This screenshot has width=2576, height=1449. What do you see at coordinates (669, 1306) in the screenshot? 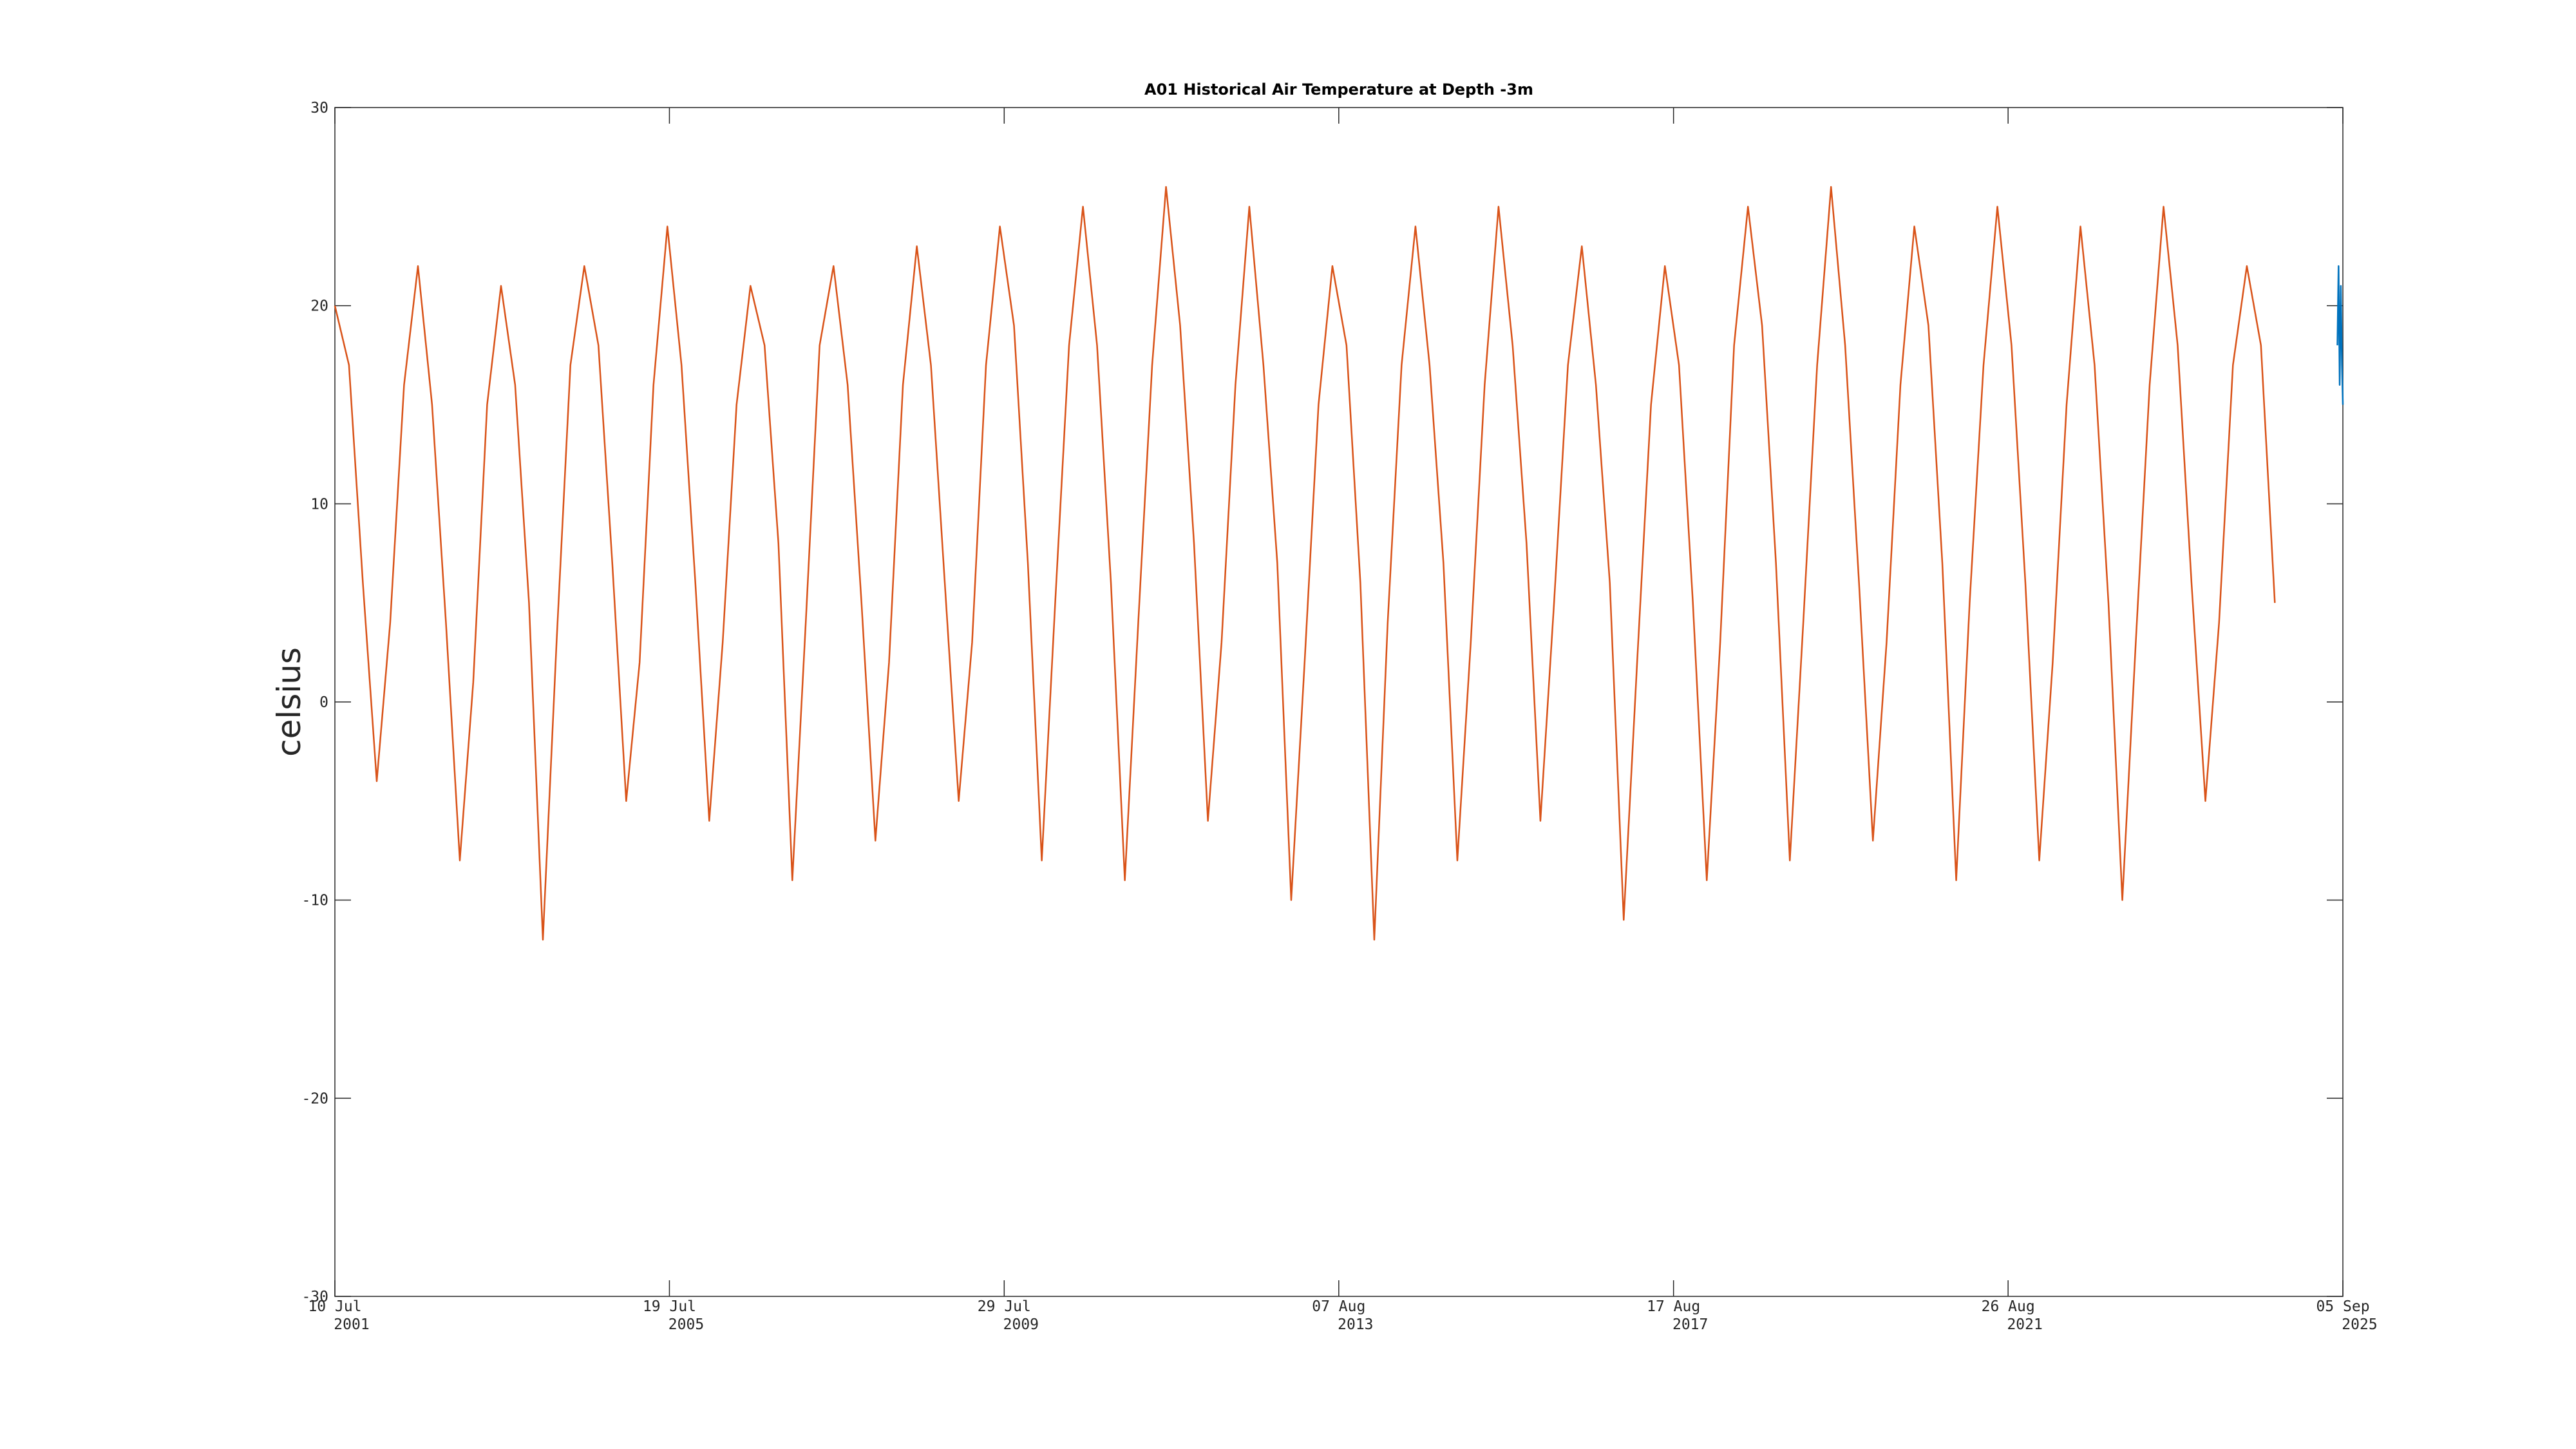
I see `x-tick-label: 19 Jul` at bounding box center [669, 1306].